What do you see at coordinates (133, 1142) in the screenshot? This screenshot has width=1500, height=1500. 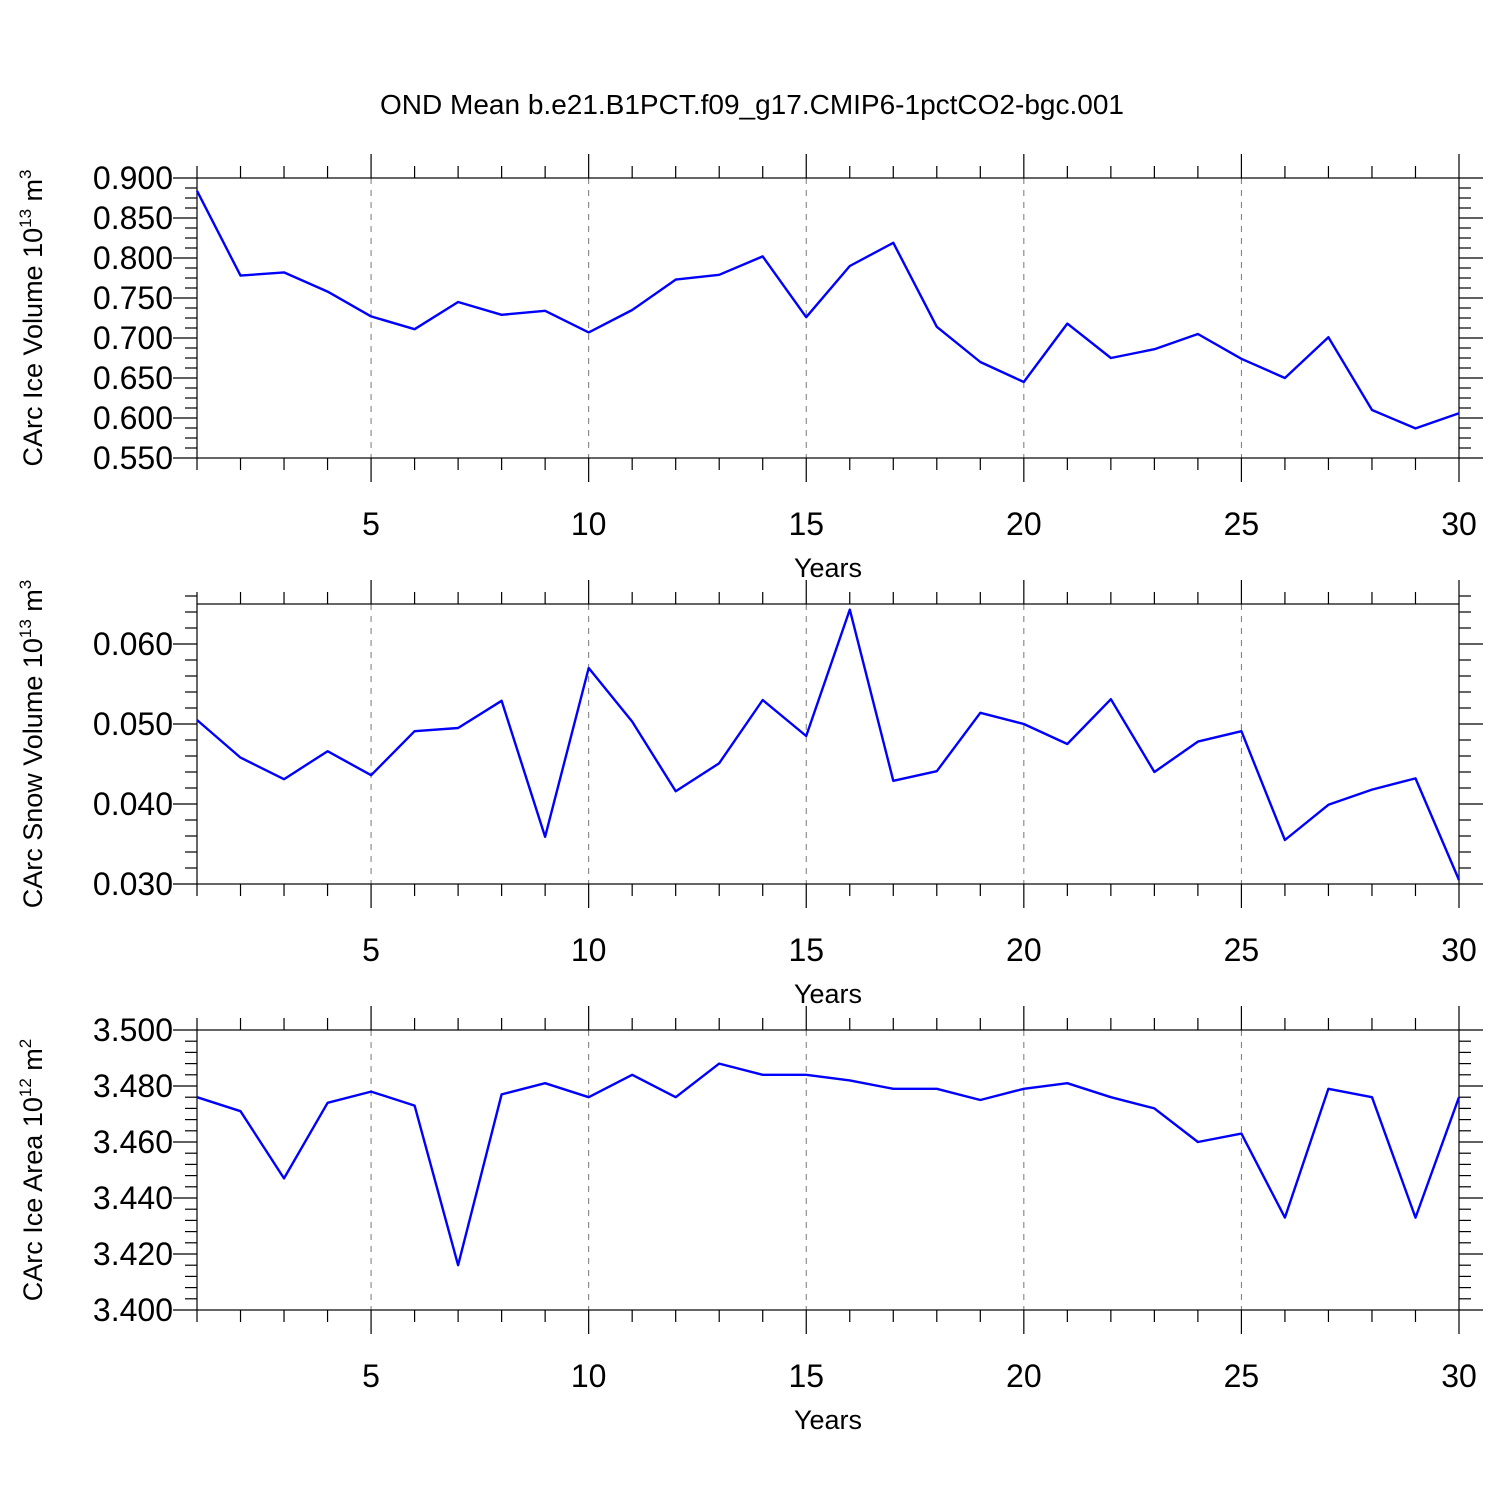 I see `y-tick-label: 3.460` at bounding box center [133, 1142].